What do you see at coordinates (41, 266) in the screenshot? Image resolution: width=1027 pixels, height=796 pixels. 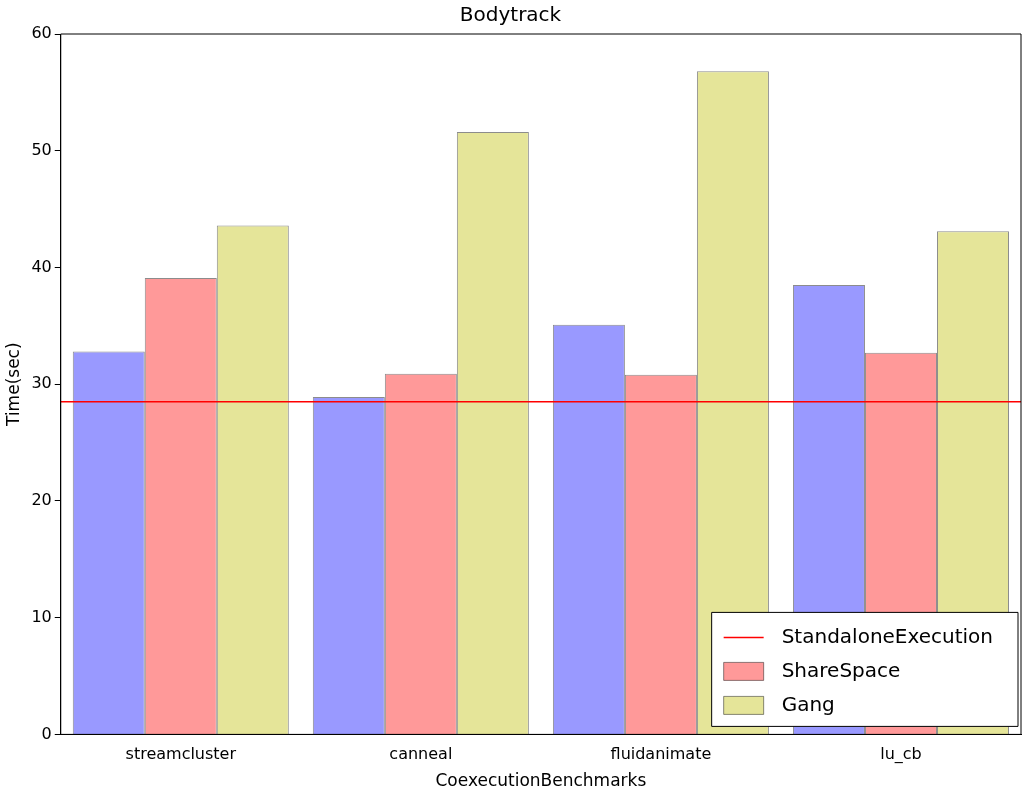 I see `y-tick-label: 40` at bounding box center [41, 266].